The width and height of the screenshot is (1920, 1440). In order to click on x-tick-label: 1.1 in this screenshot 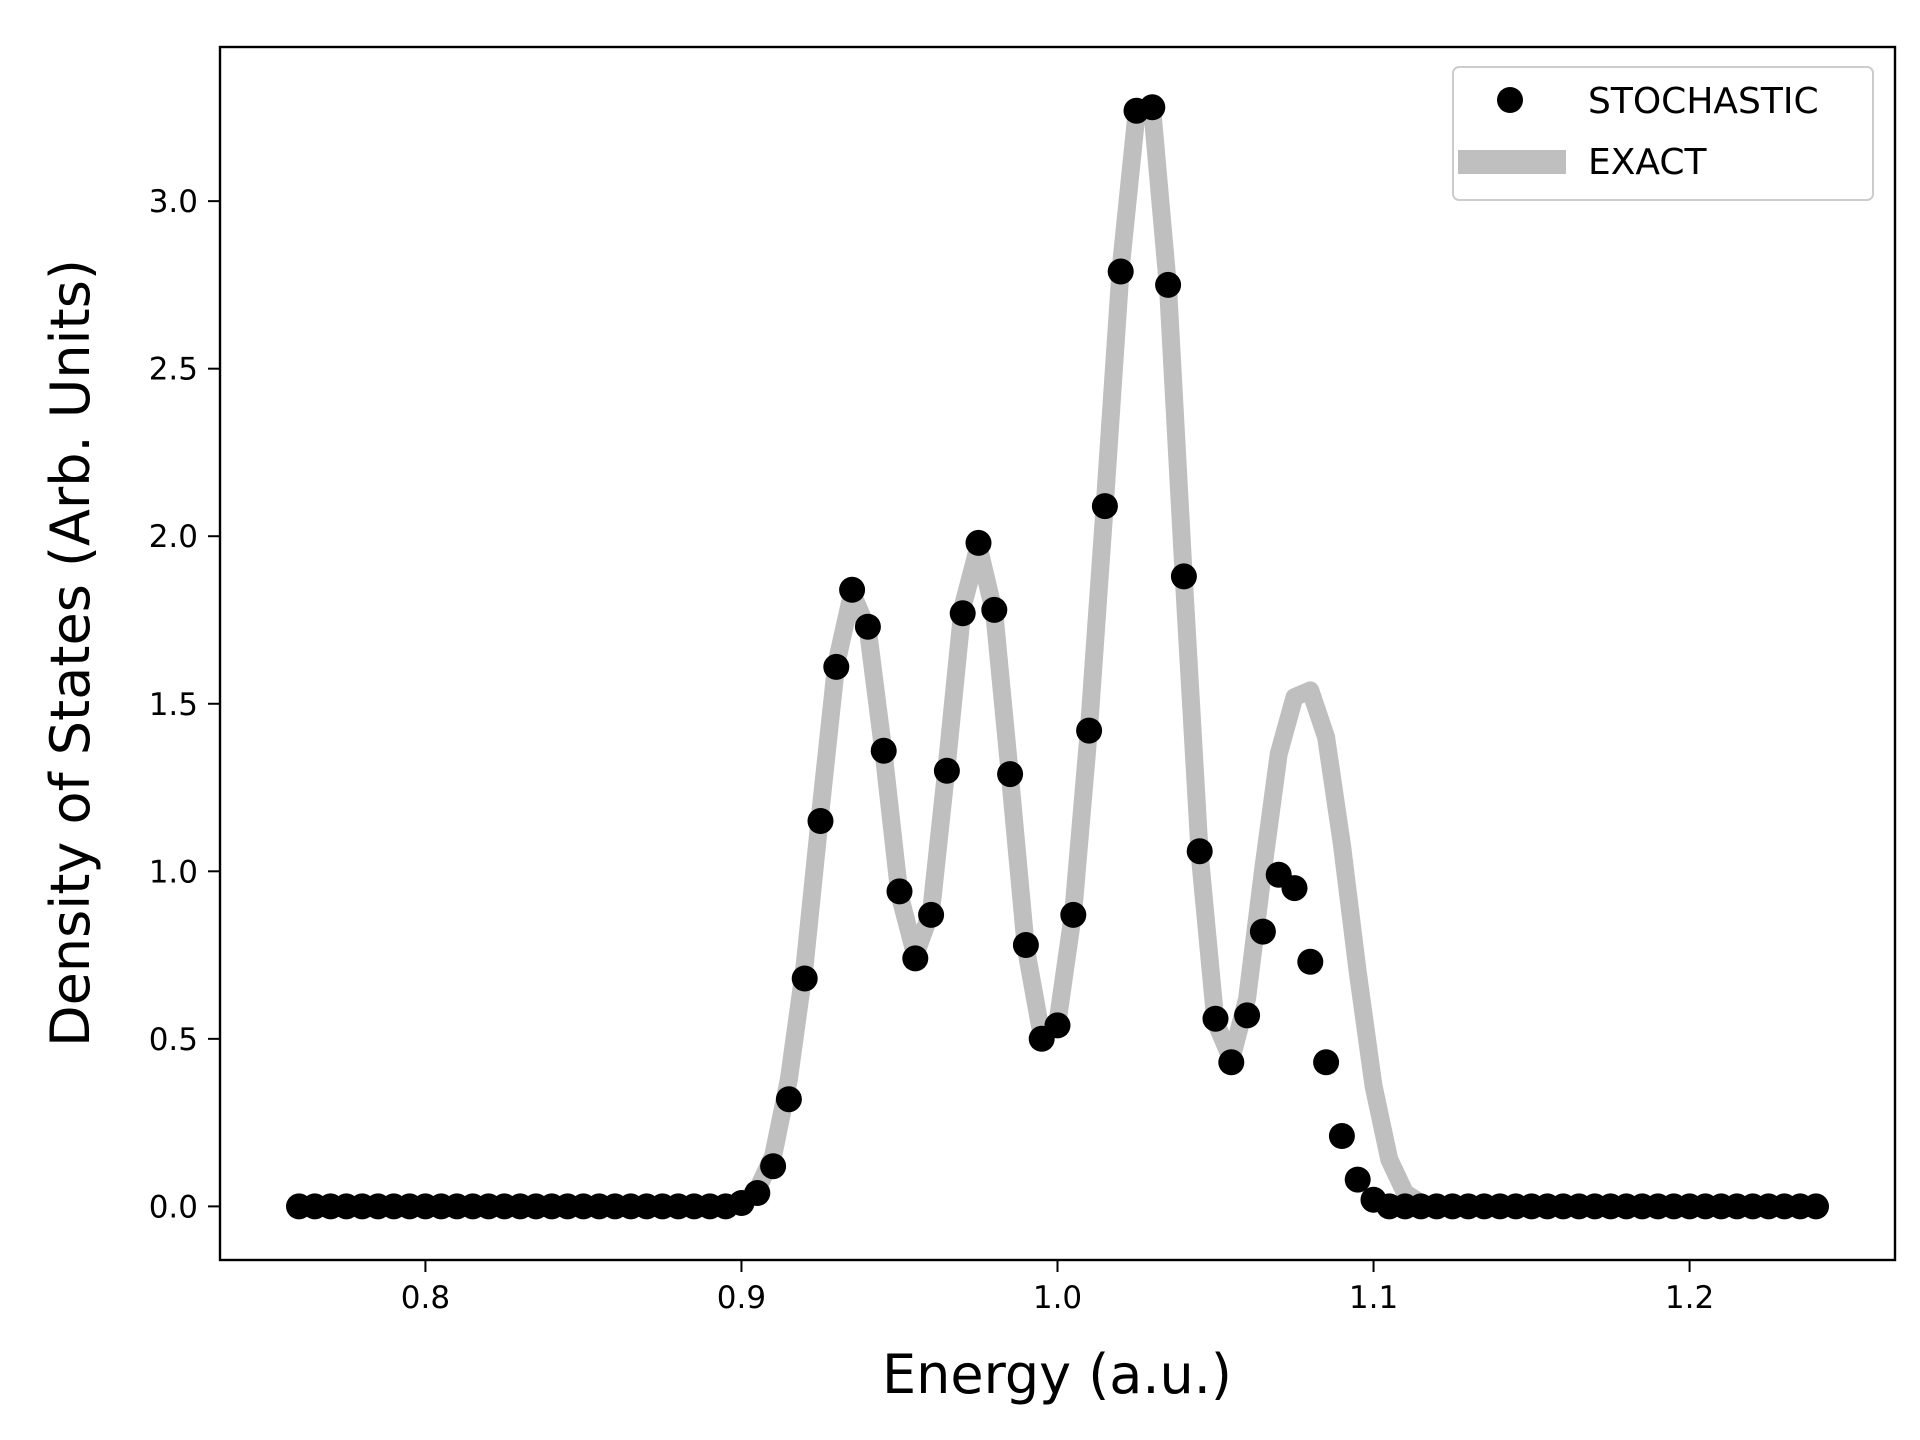, I will do `click(1373, 1298)`.